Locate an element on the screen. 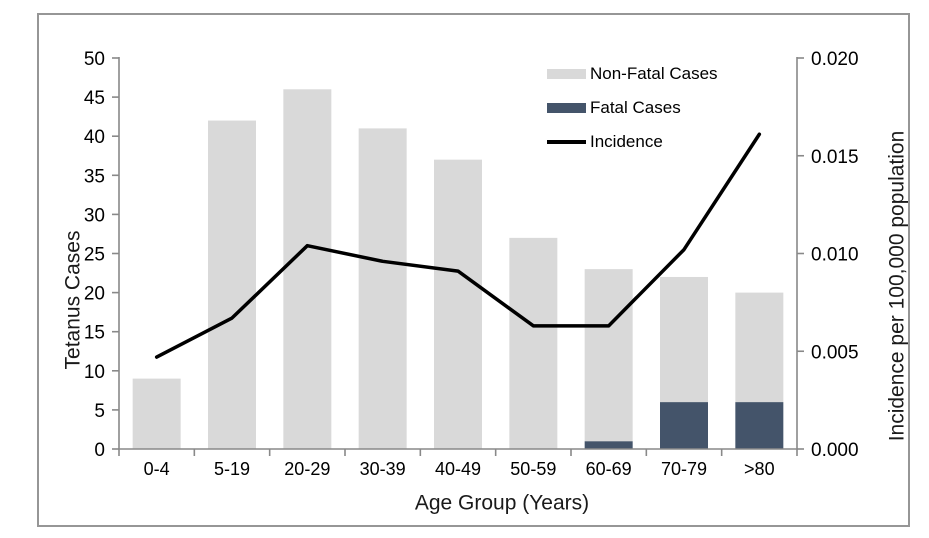  nonfatal-cases-swatch-icon is located at coordinates (566, 74).